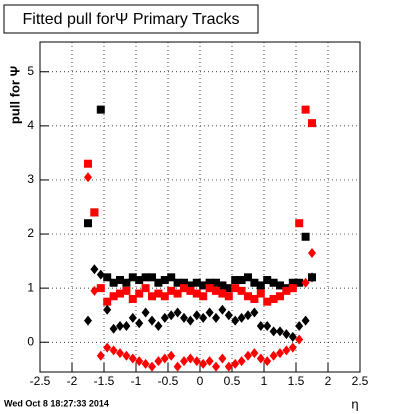  Describe the element at coordinates (264, 381) in the screenshot. I see `x-tick-label: 1` at that location.